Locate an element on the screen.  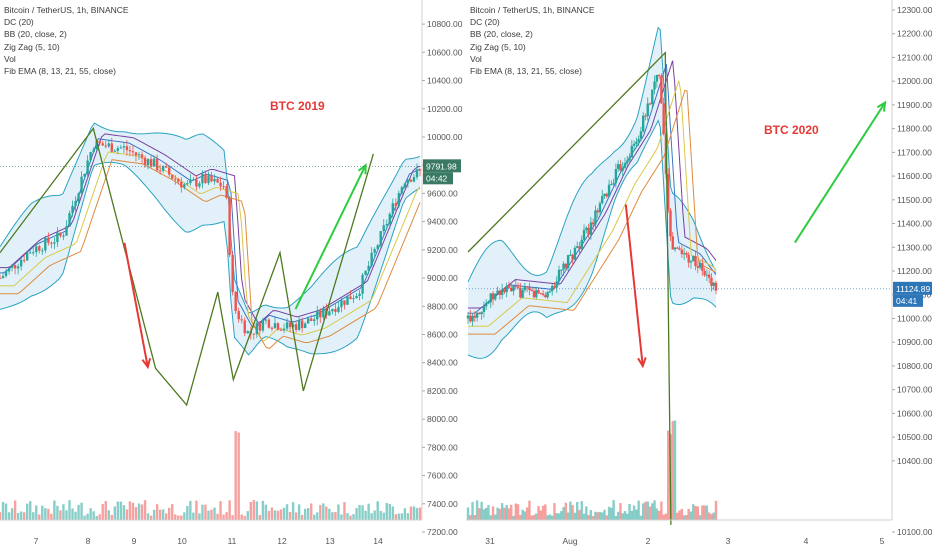
y-tick-label: 7400.00 is located at coordinates (442, 504).